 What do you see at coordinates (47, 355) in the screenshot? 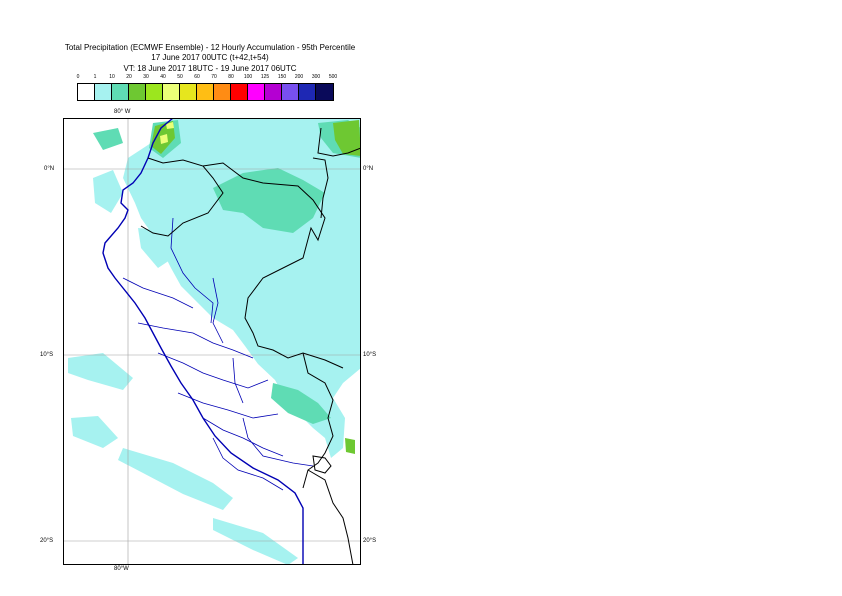
I see `lat-label-left-10s: 10°S` at bounding box center [47, 355].